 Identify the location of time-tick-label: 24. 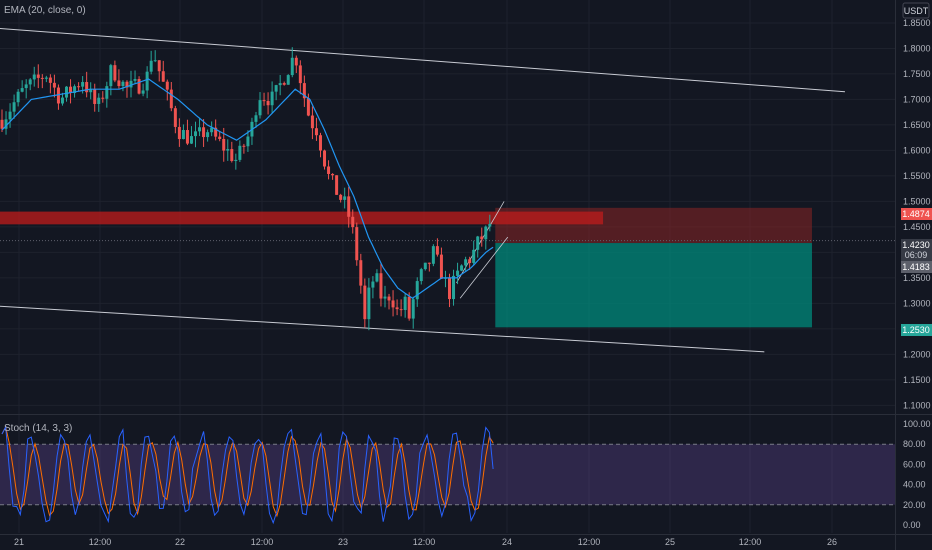
(507, 542).